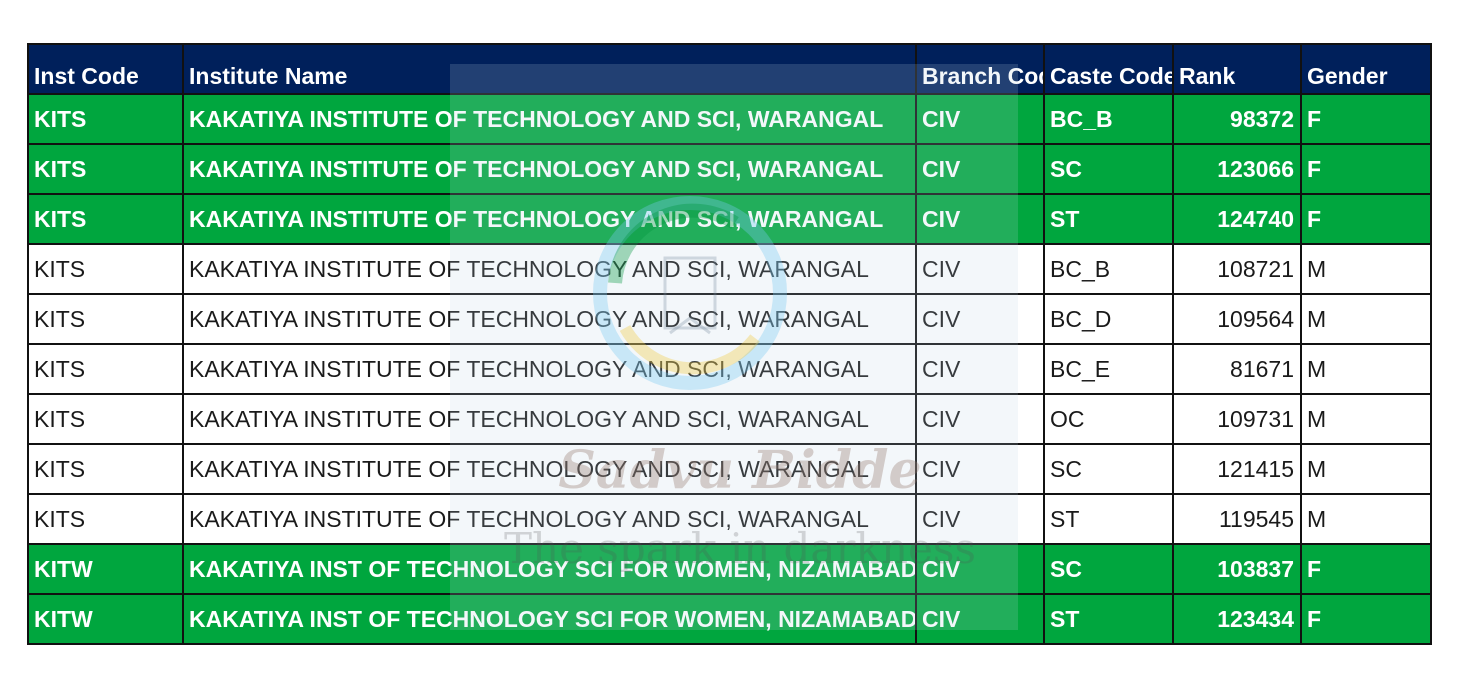  Describe the element at coordinates (1237, 219) in the screenshot. I see `cell-rank: 124740` at that location.